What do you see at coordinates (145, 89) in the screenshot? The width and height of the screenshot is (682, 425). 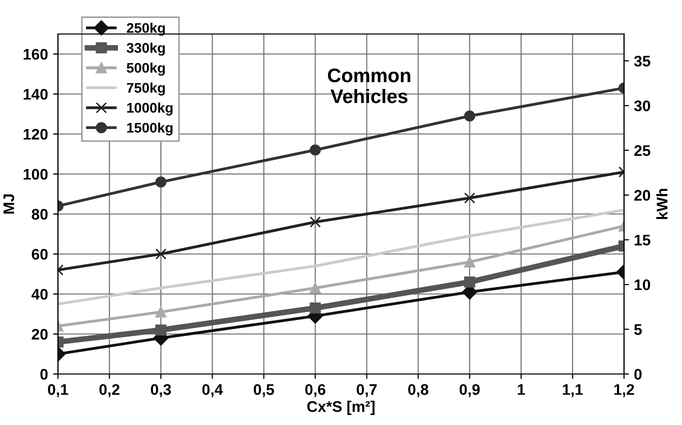 I see `legend-label: 750kg` at bounding box center [145, 89].